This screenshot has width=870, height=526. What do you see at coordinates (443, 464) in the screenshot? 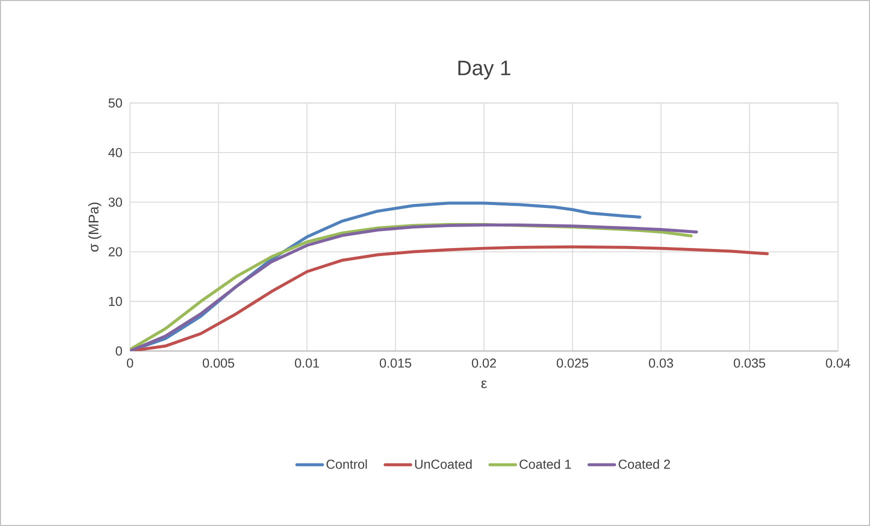
I see `legend-label: UnCoated` at bounding box center [443, 464].